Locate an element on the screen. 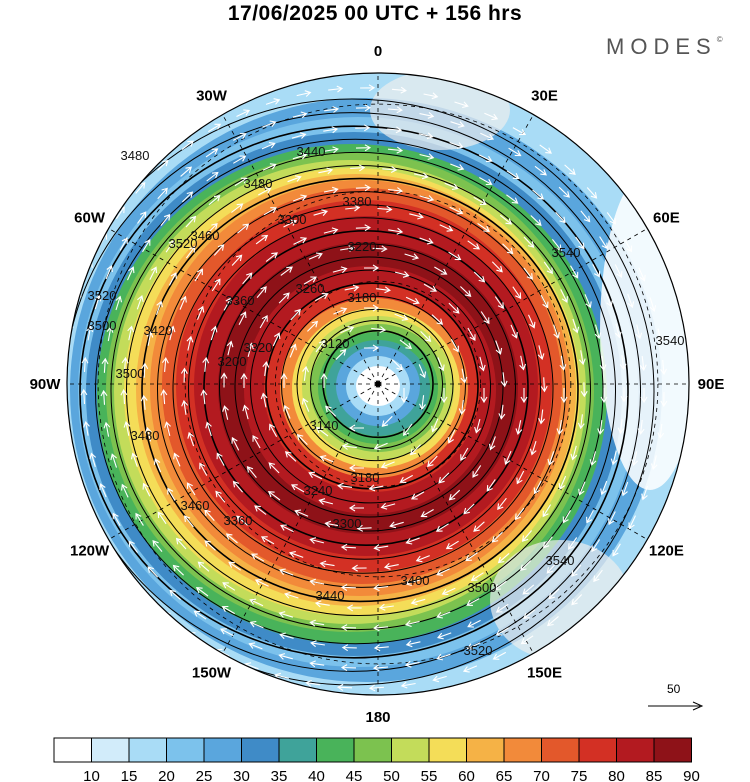 Image resolution: width=750 pixels, height=782 pixels. contour-label: 3200 is located at coordinates (232, 361).